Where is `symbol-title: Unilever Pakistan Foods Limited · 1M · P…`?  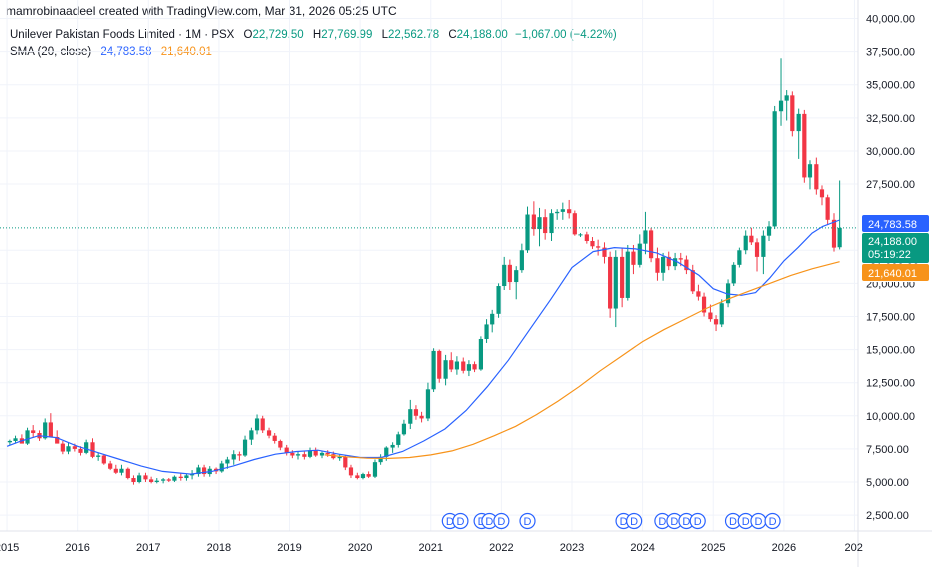
symbol-title: Unilever Pakistan Foods Limited · 1M · P… is located at coordinates (122, 35).